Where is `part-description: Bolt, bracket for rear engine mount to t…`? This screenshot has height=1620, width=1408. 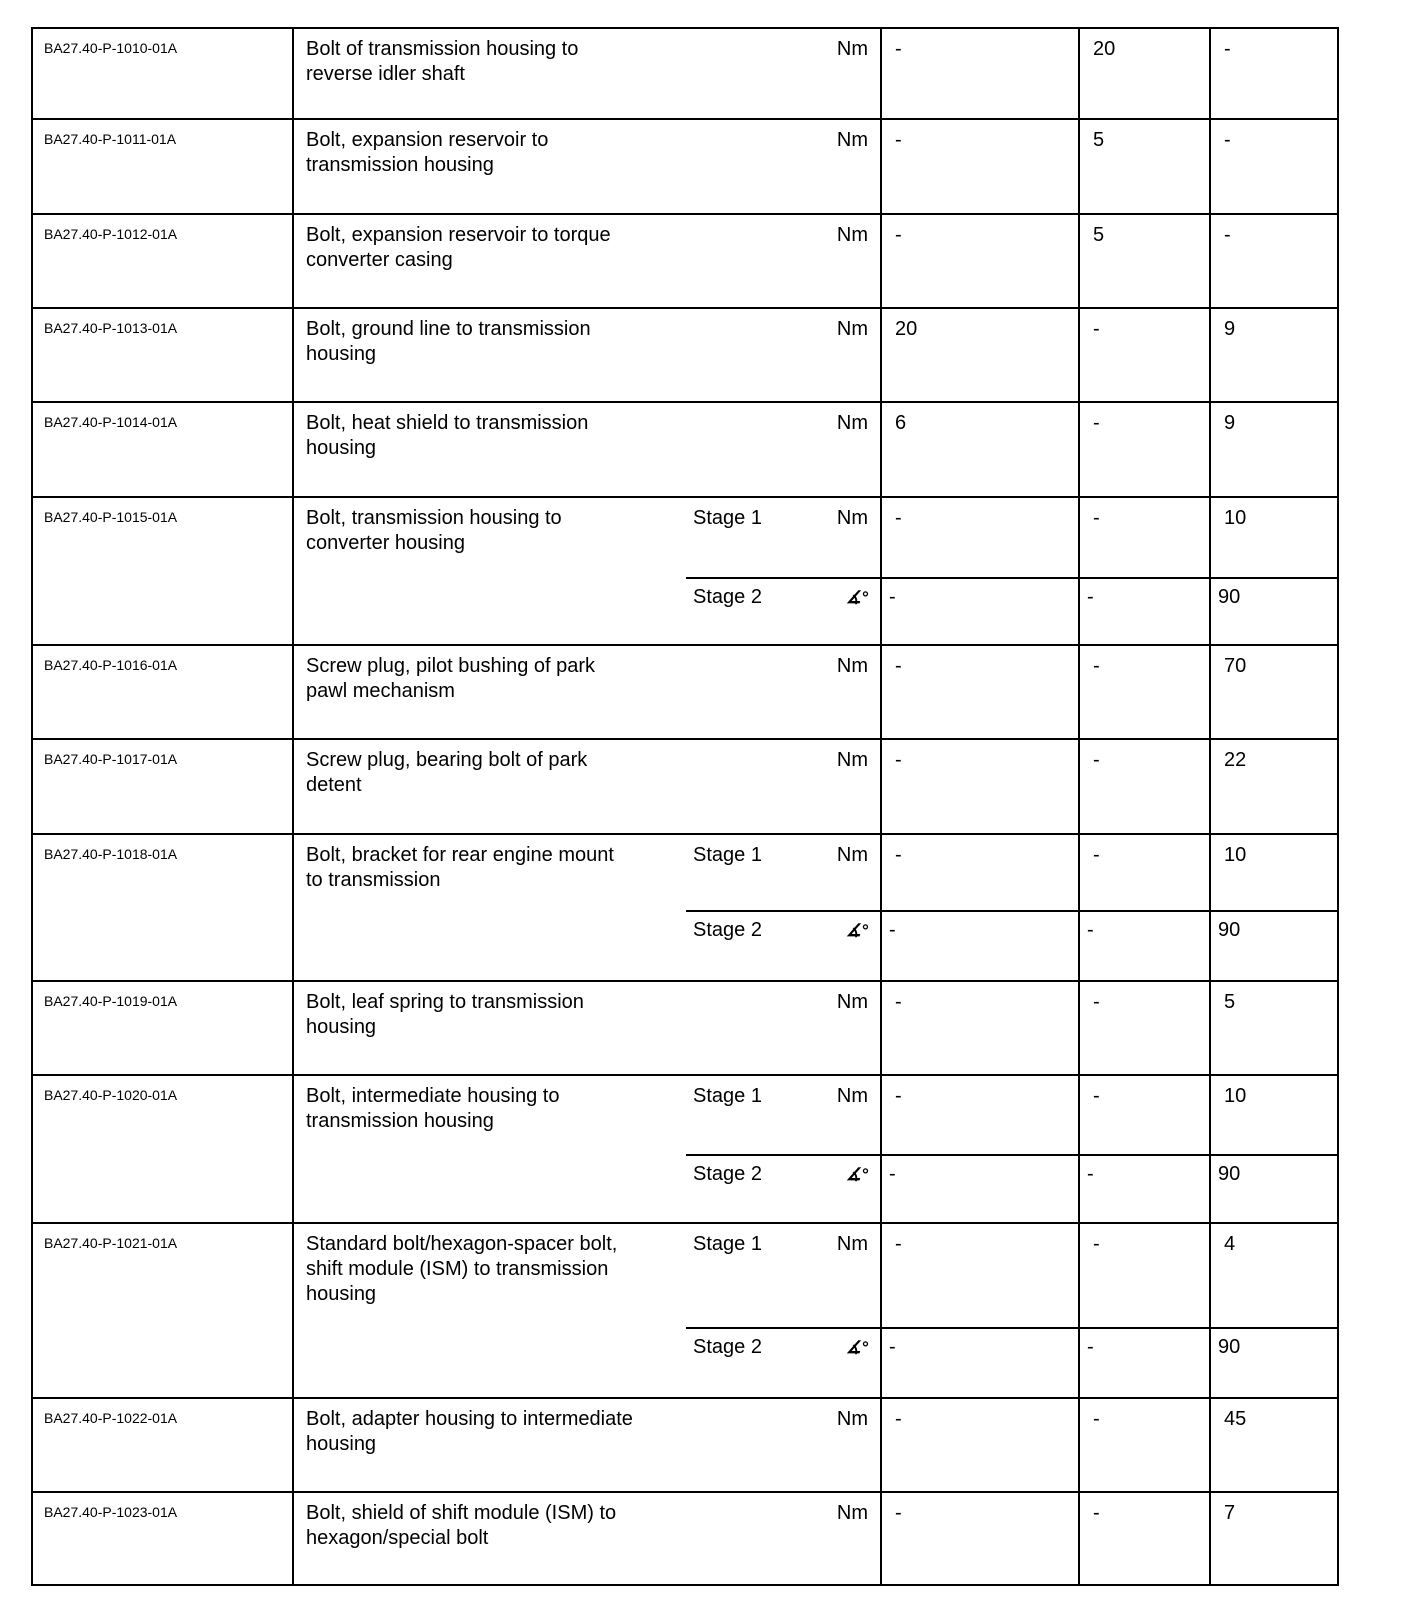
part-description: Bolt, bracket for rear engine mount to t… is located at coordinates (460, 867).